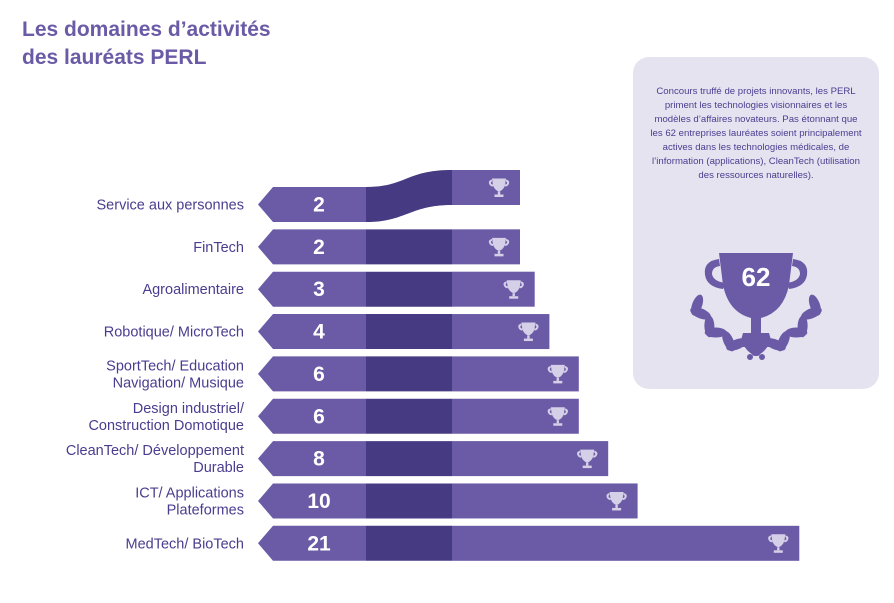  I want to click on category-label: Durable, so click(218, 468).